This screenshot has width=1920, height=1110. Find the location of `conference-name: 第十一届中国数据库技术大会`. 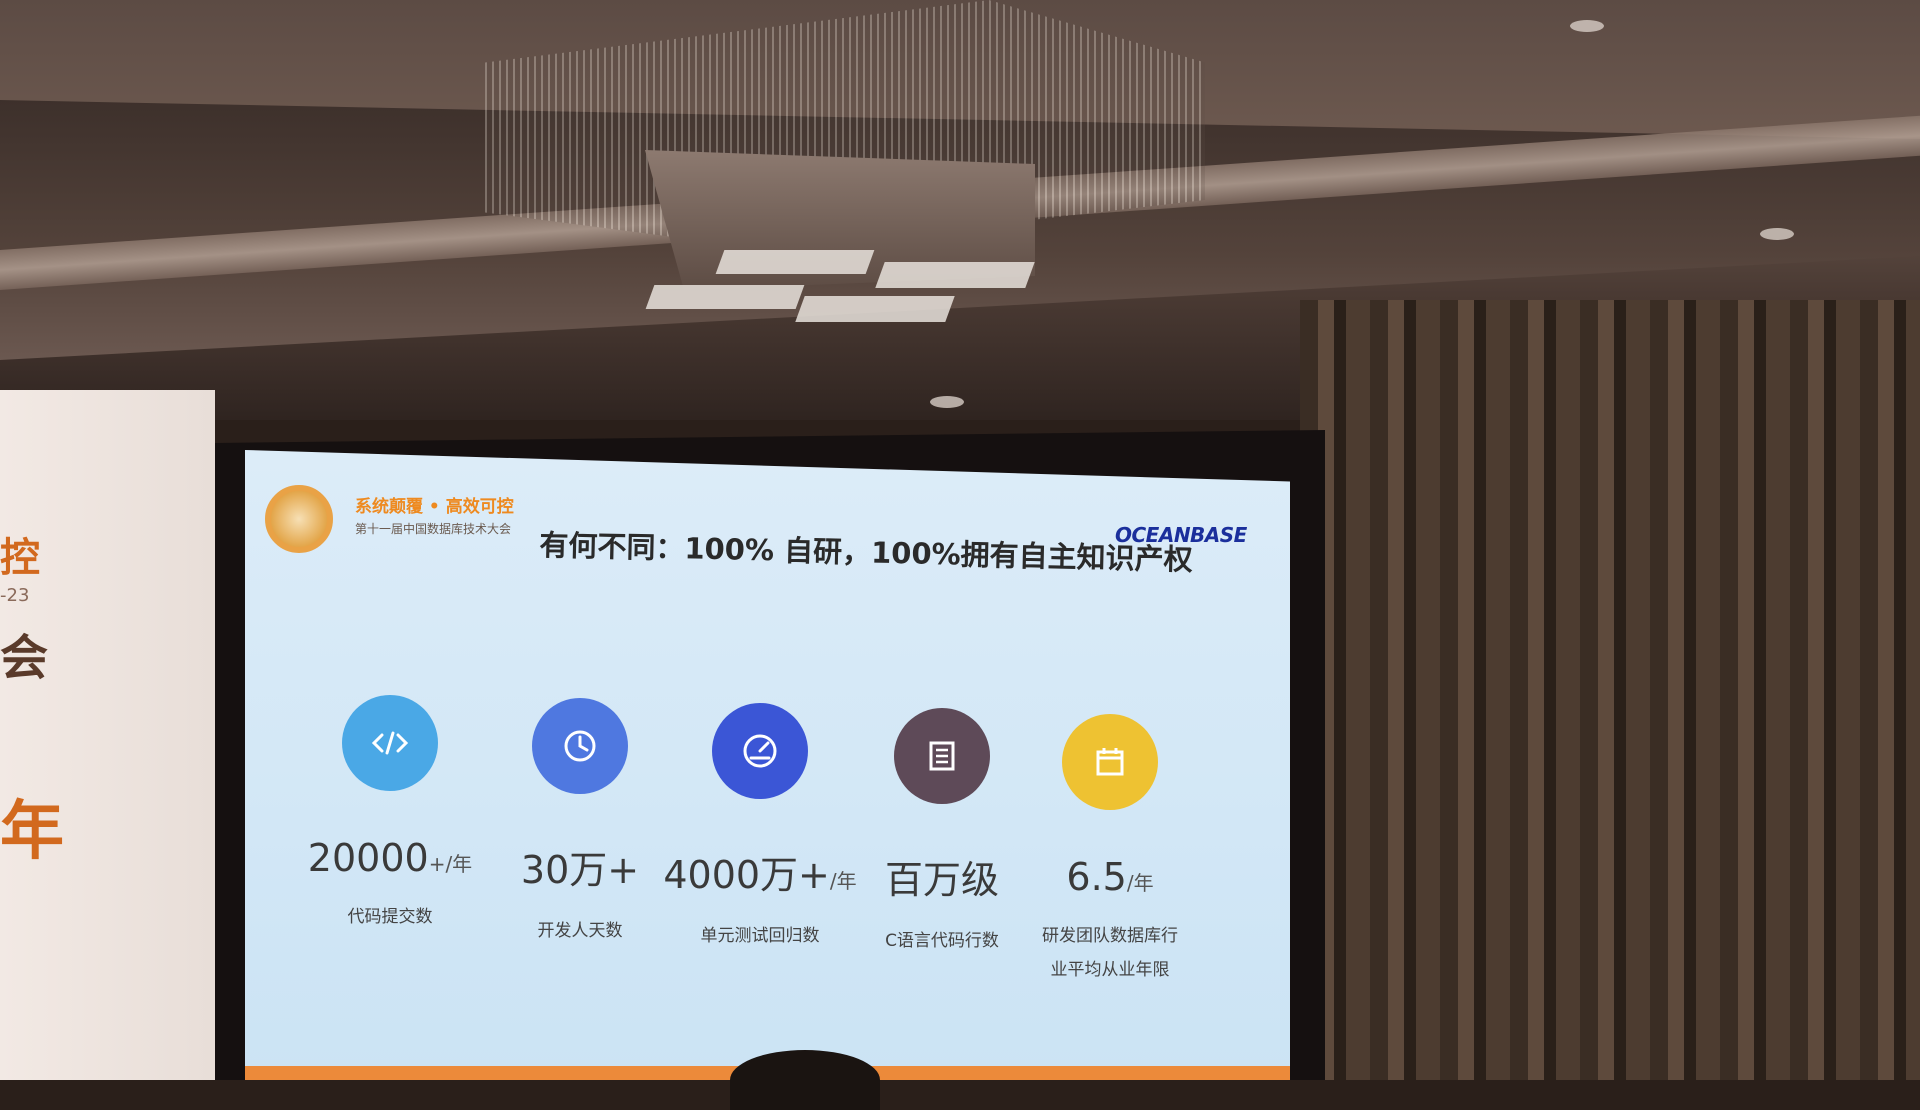

conference-name: 第十一届中国数据库技术大会 is located at coordinates (433, 529).